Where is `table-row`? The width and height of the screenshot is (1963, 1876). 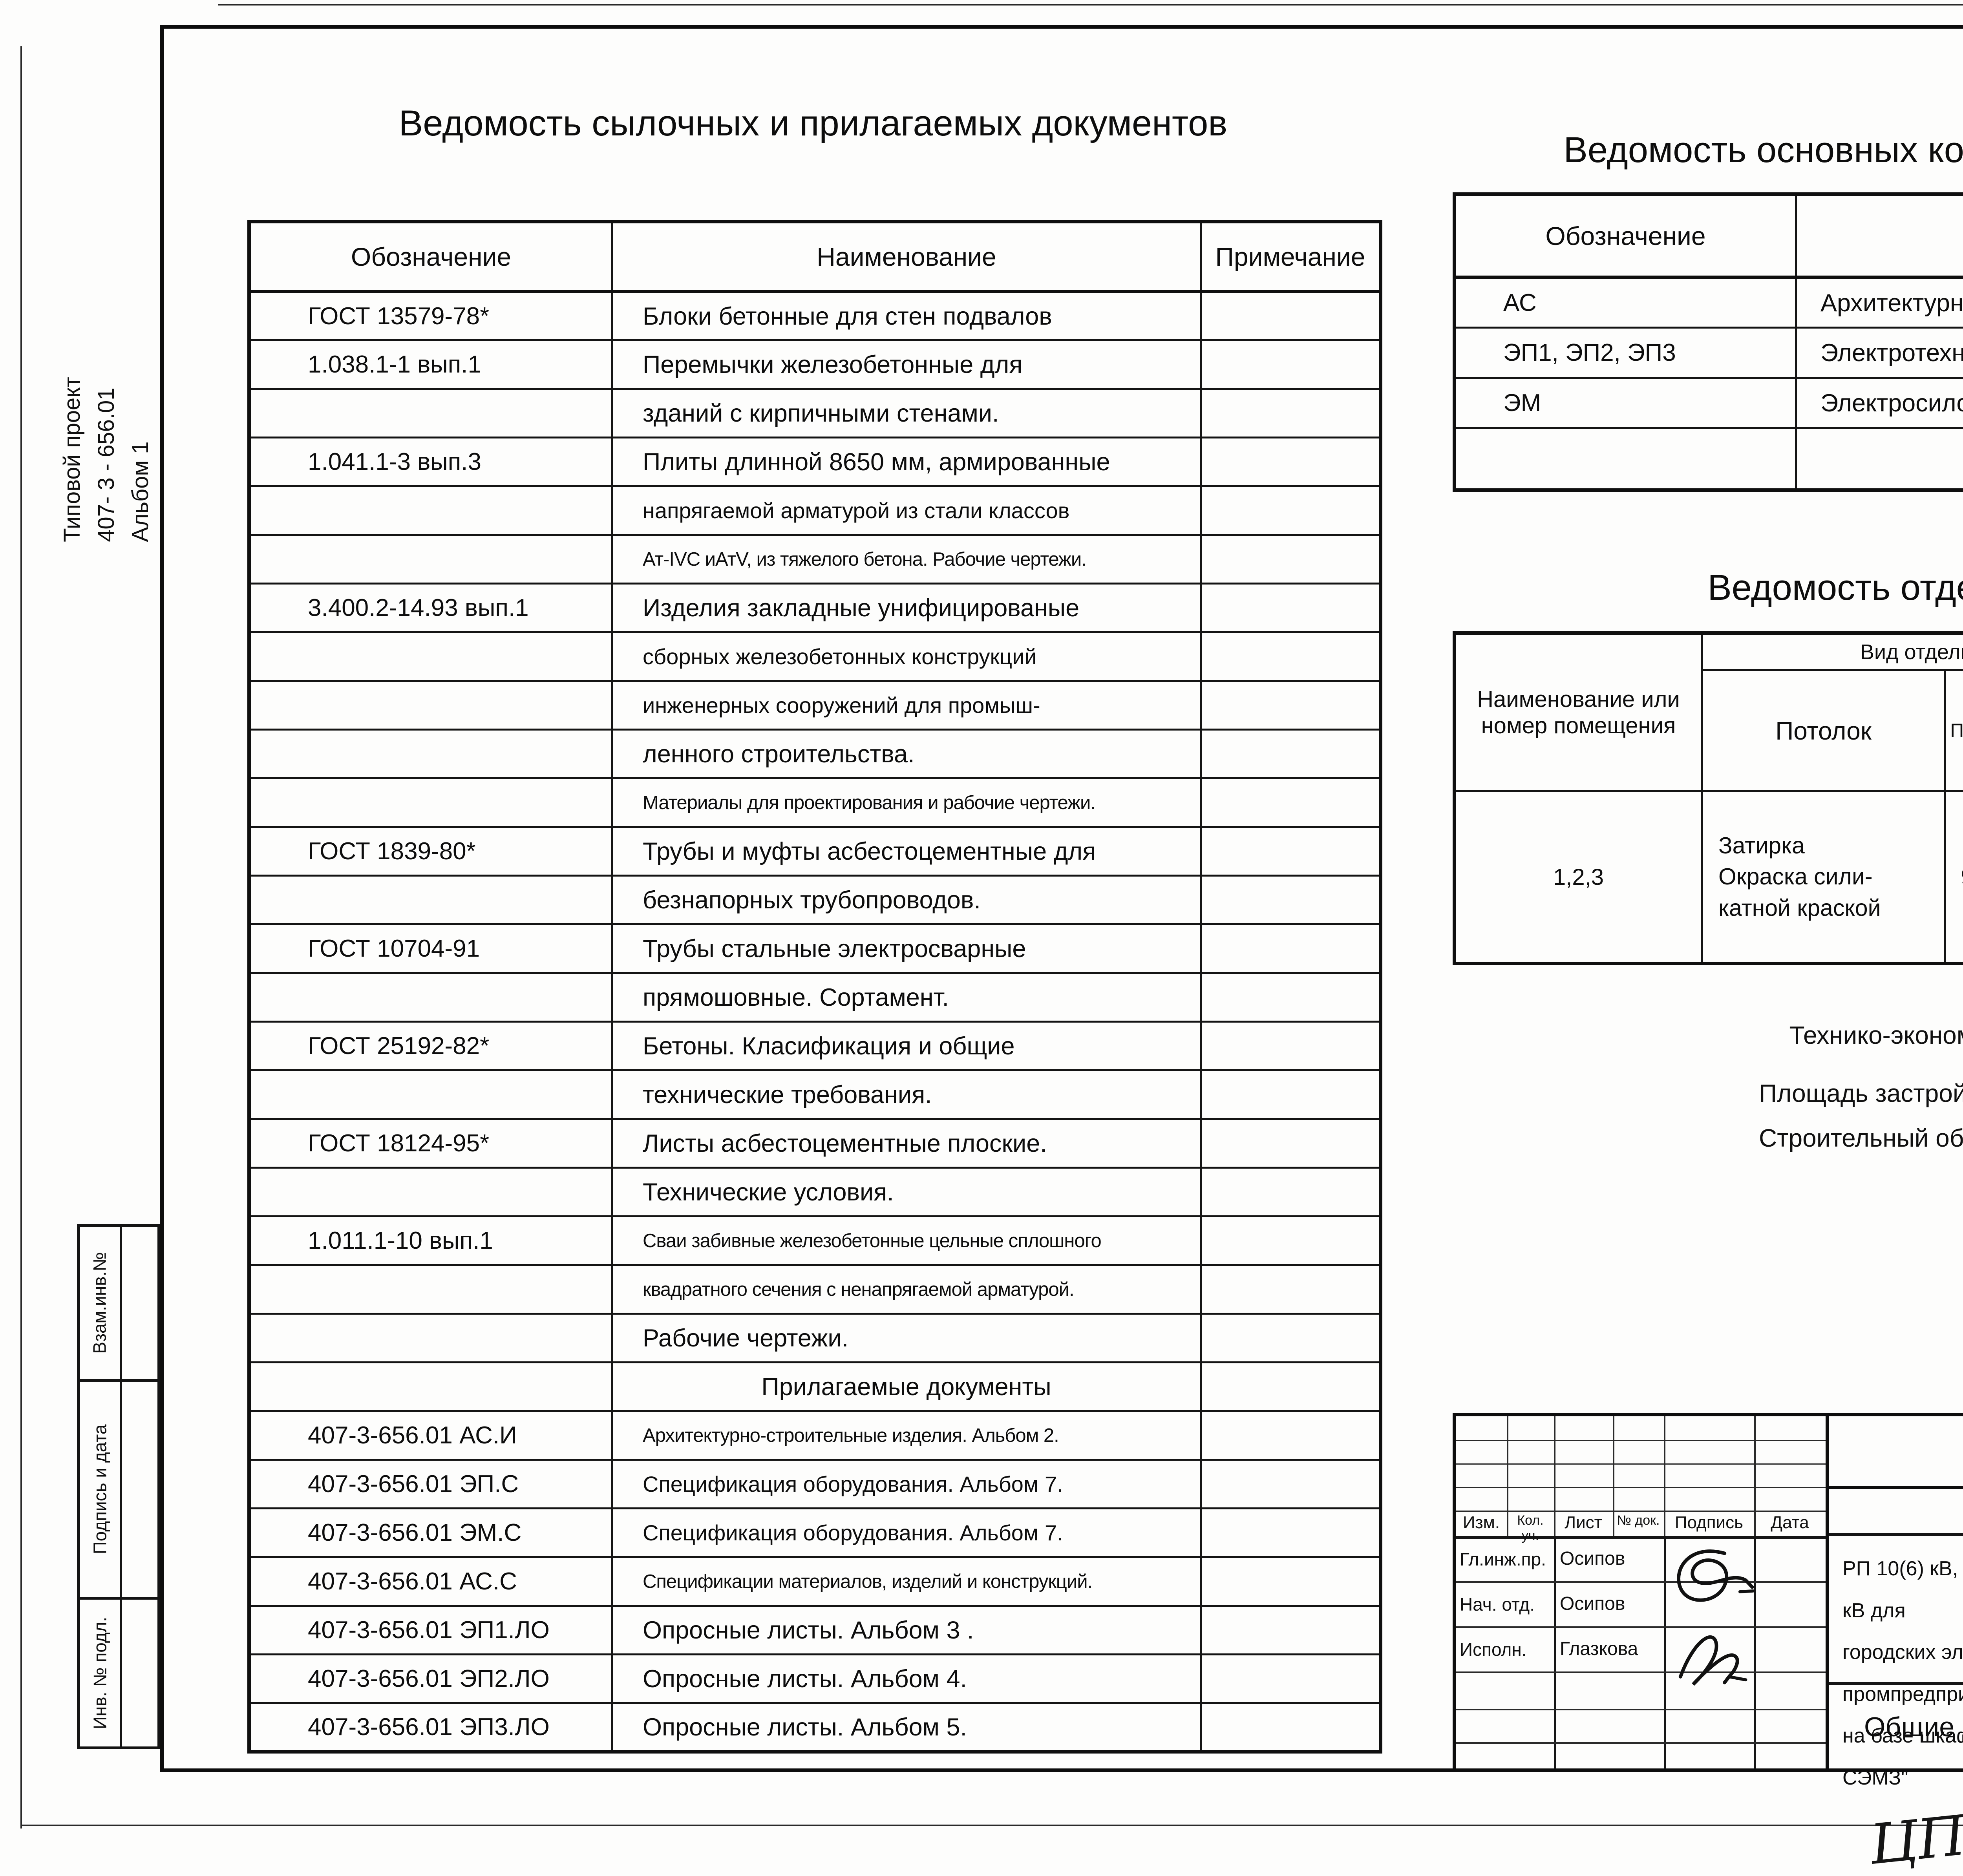
table-row is located at coordinates (1708, 459).